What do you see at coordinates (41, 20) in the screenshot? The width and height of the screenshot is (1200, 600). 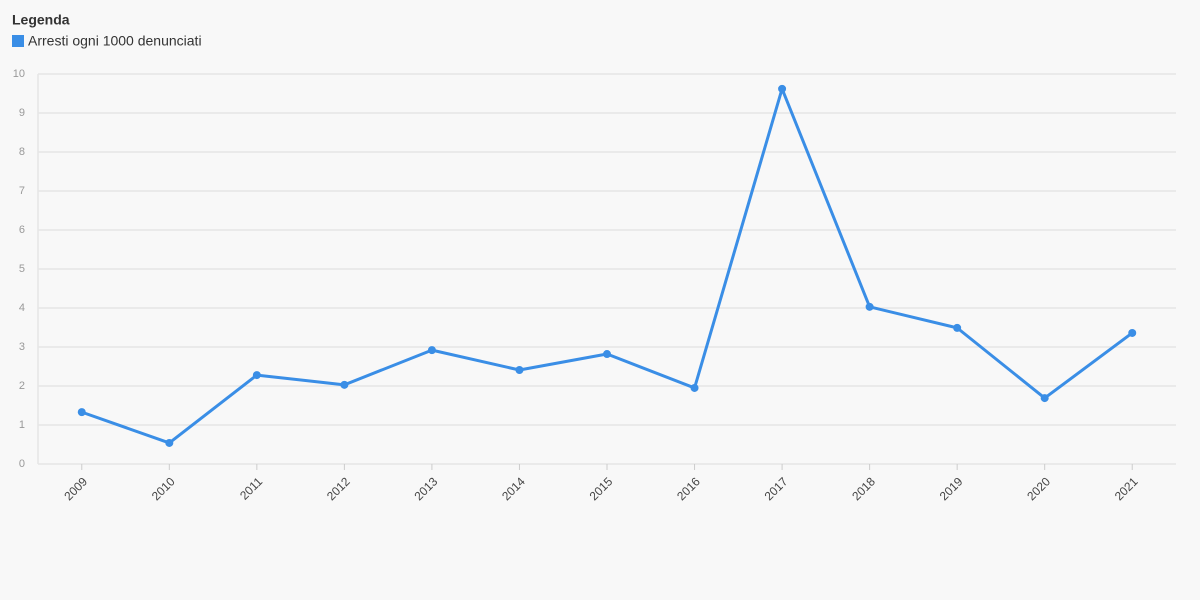 I see `legend-title: Legenda` at bounding box center [41, 20].